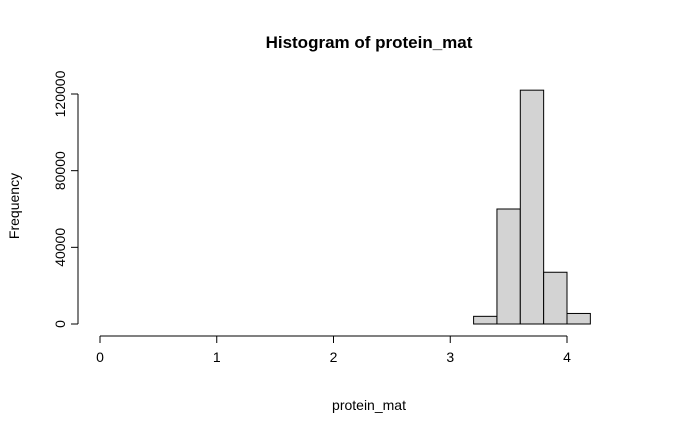  I want to click on x-tick-label: 4, so click(567, 357).